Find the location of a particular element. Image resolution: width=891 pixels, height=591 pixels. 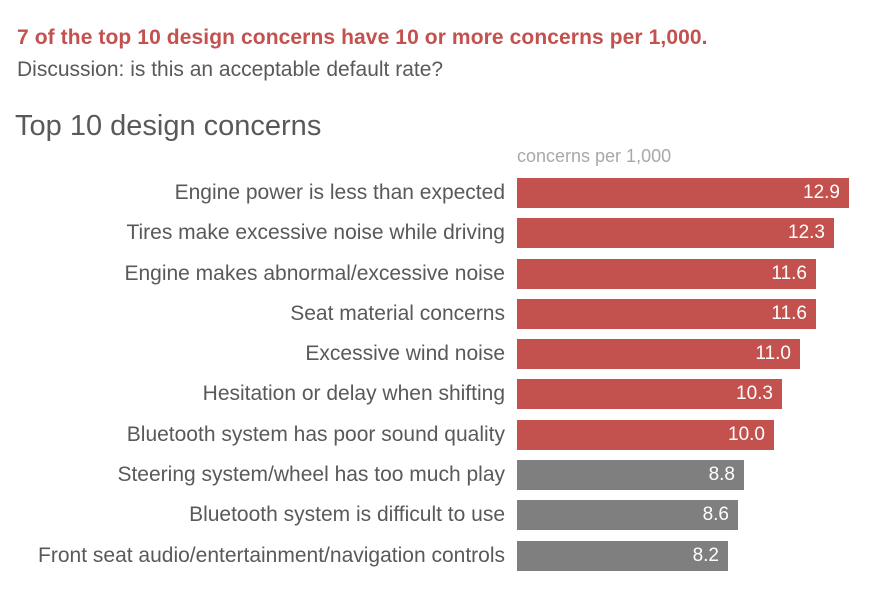

bar-row: Seat material concerns 11.6 is located at coordinates (445, 313).